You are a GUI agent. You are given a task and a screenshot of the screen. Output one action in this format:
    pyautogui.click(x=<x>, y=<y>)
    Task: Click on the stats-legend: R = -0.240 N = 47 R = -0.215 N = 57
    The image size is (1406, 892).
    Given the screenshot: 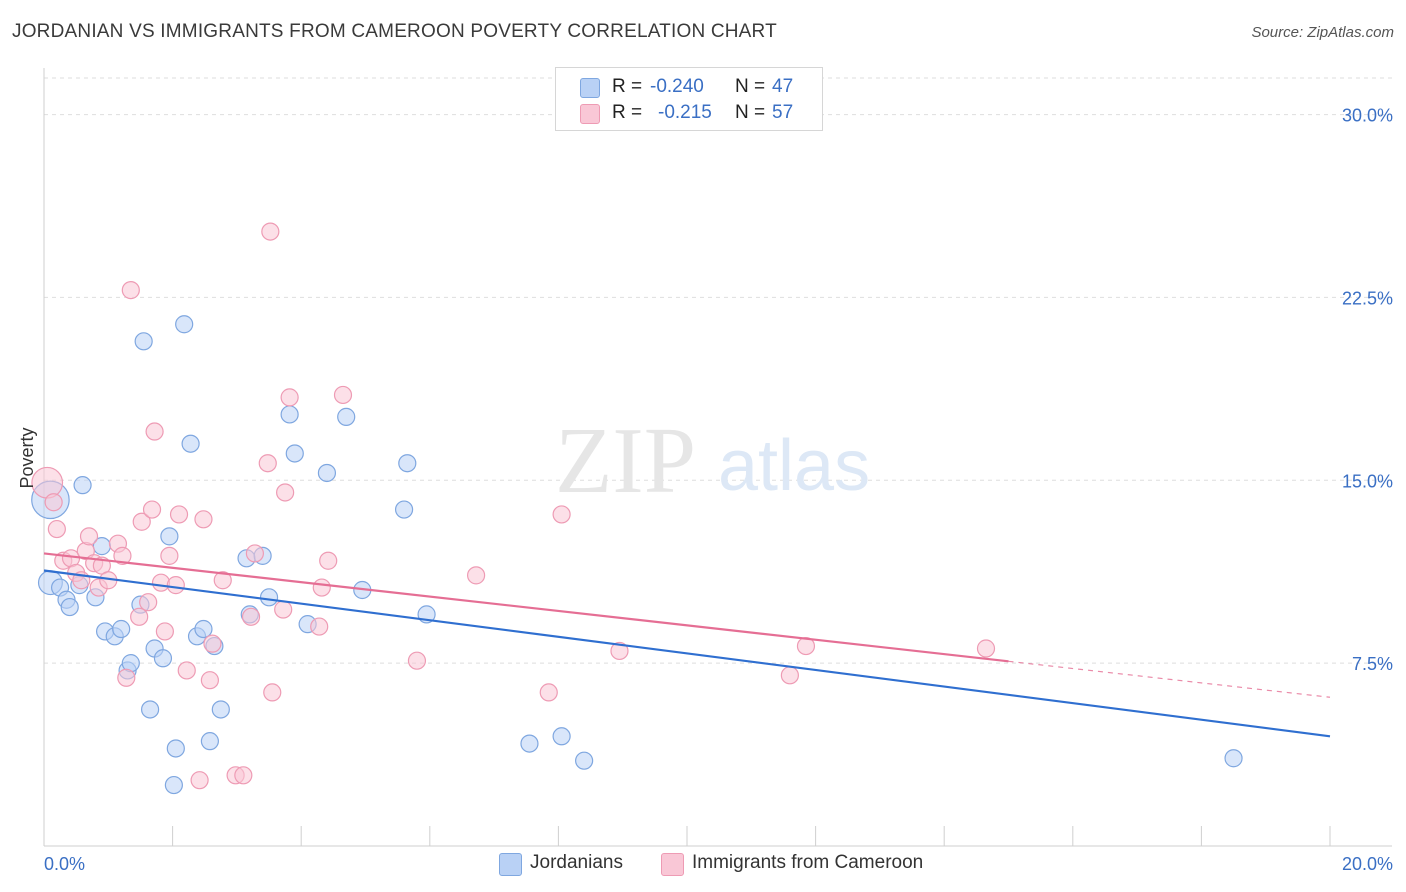 What is the action you would take?
    pyautogui.click(x=689, y=99)
    